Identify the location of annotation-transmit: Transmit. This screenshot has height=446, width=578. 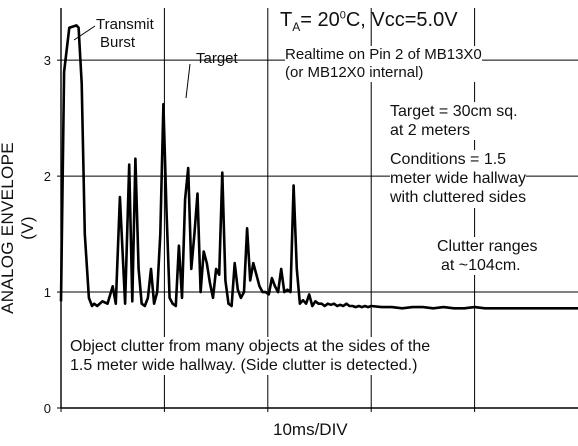
(125, 24).